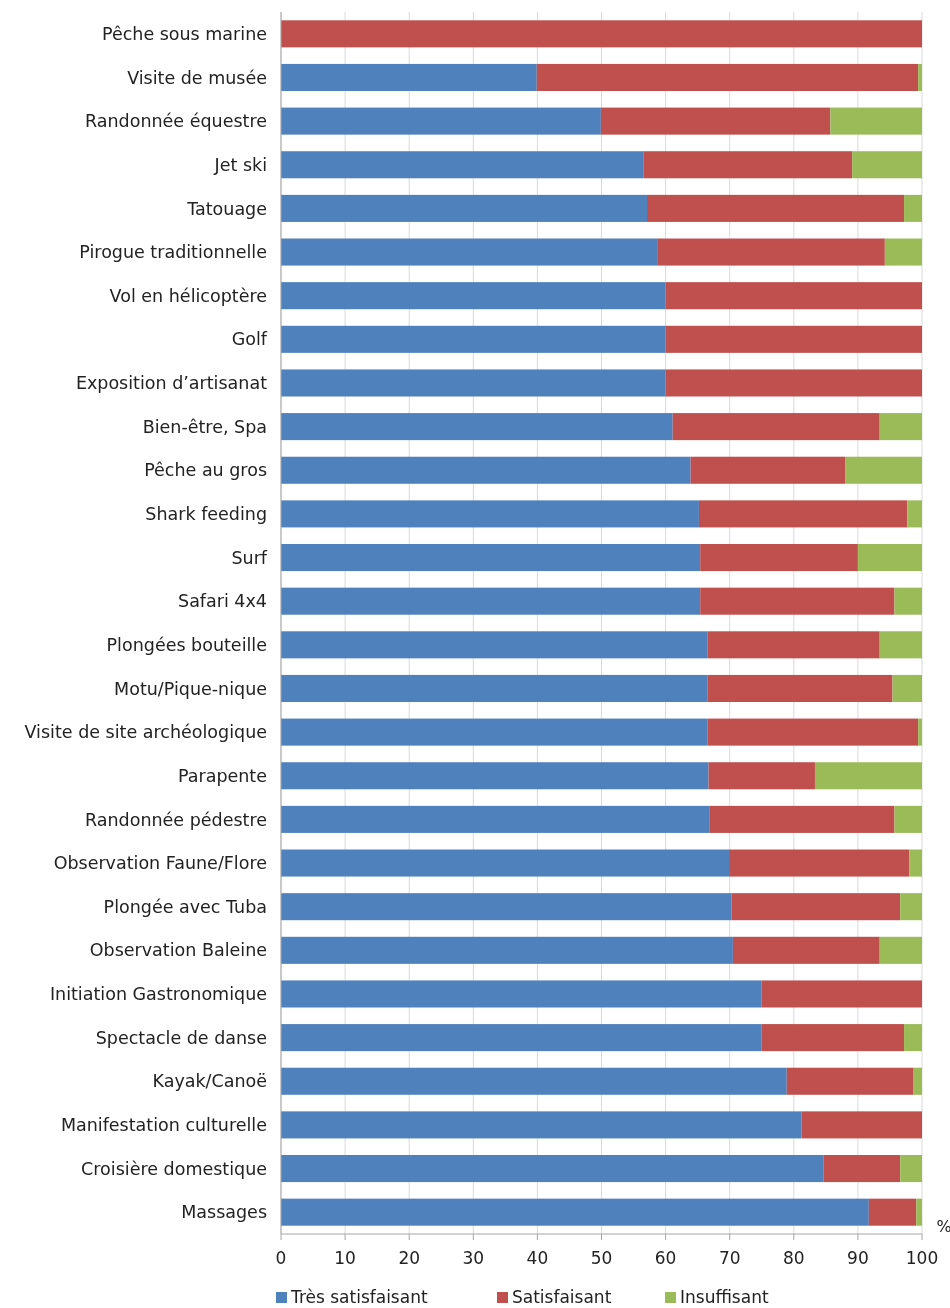  Describe the element at coordinates (222, 601) in the screenshot. I see `y-tick-label: Safari 4x4` at that location.